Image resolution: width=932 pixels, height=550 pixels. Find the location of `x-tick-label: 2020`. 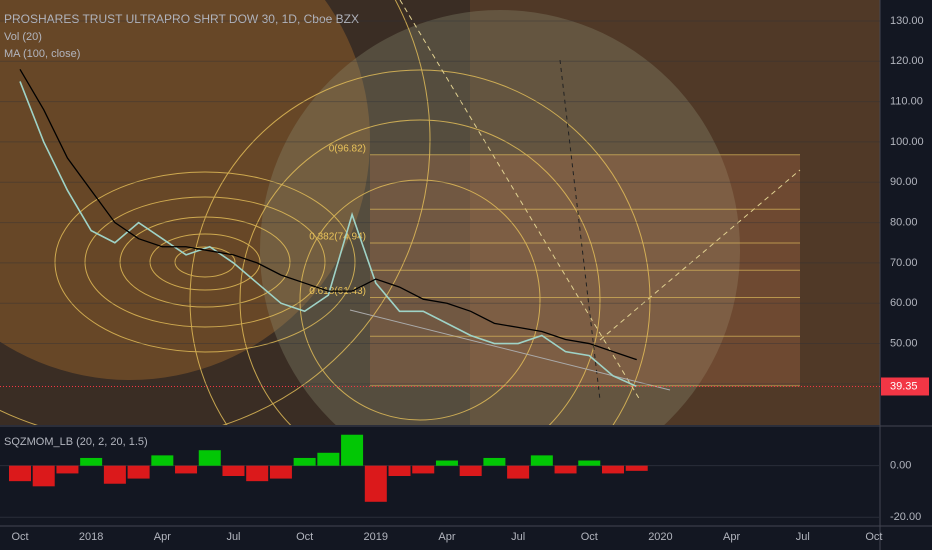

x-tick-label: 2020 is located at coordinates (660, 537).